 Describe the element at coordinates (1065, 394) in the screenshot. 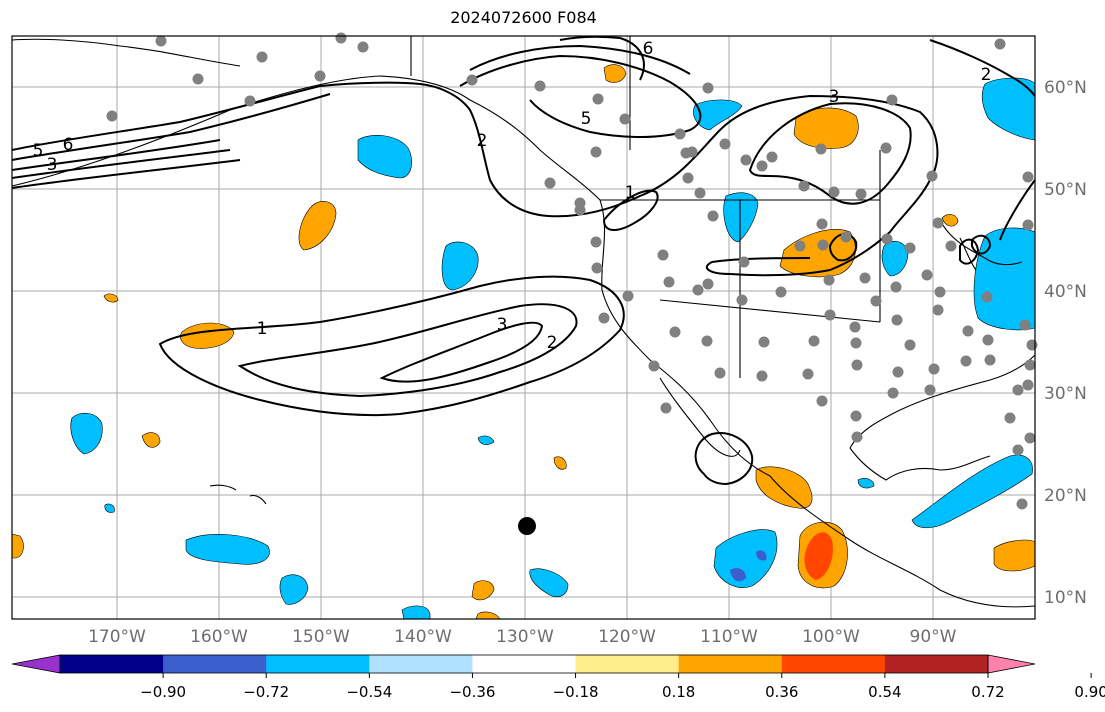

I see `lat-label: 30°N` at that location.